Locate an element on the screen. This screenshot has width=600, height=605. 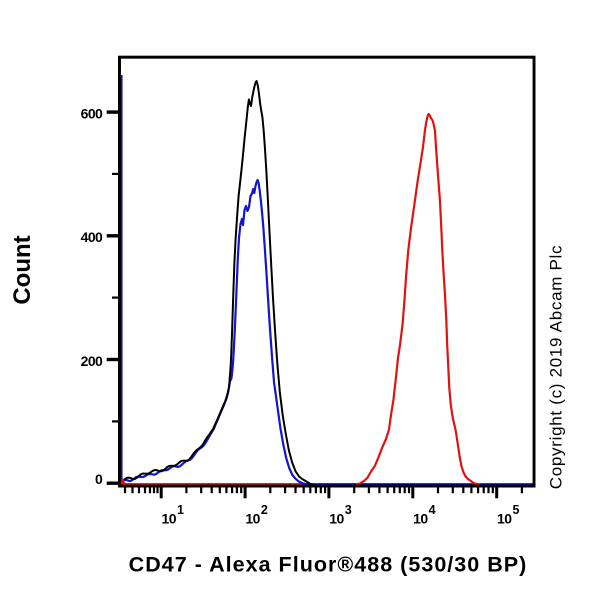
svg-text: 1 is located at coordinates (180, 510).